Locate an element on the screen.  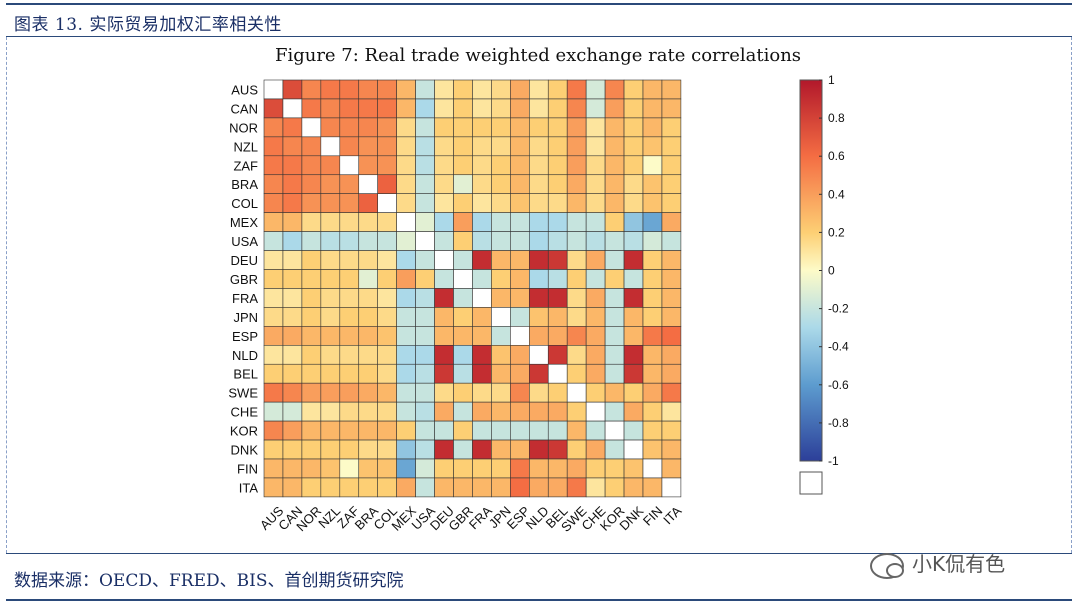
heatmap-cell-aus-usa is located at coordinates (425, 89).